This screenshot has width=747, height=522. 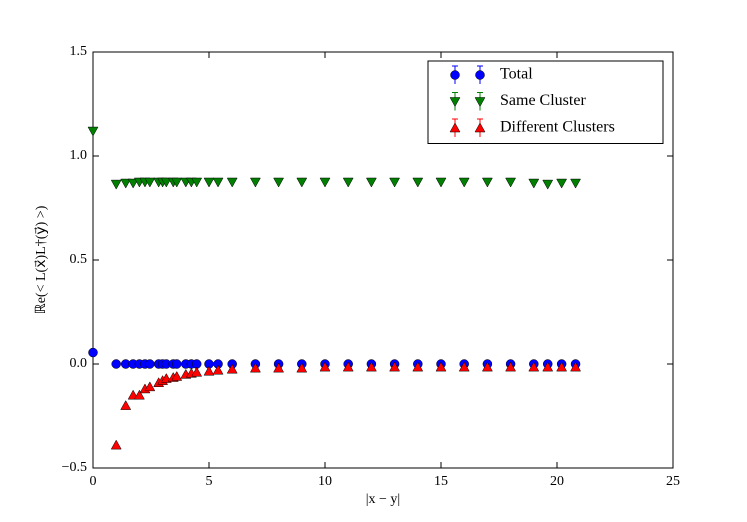 I want to click on y-tick-label: −0.5, so click(x=74, y=467).